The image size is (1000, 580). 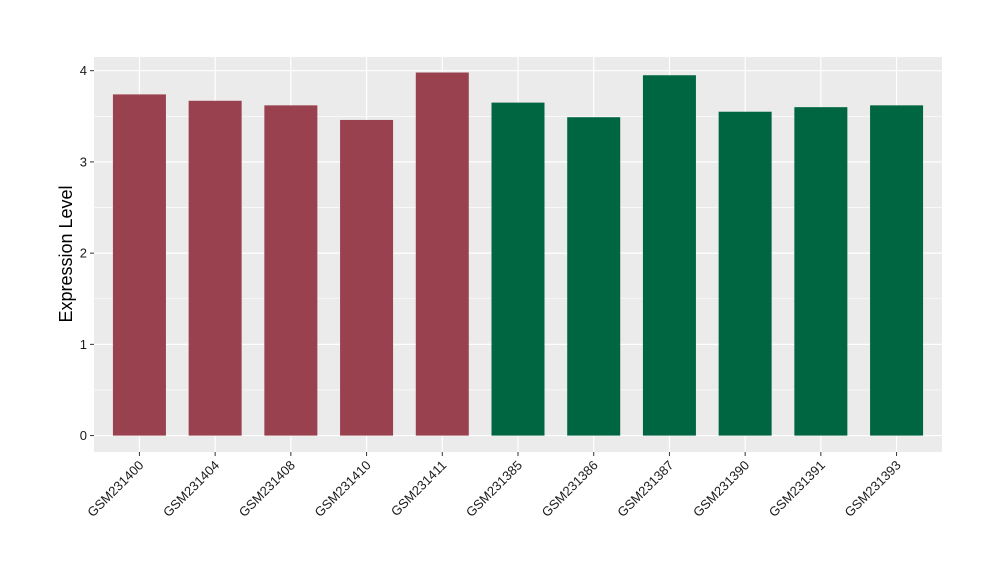 I want to click on bar-gsm231385, so click(x=518, y=269).